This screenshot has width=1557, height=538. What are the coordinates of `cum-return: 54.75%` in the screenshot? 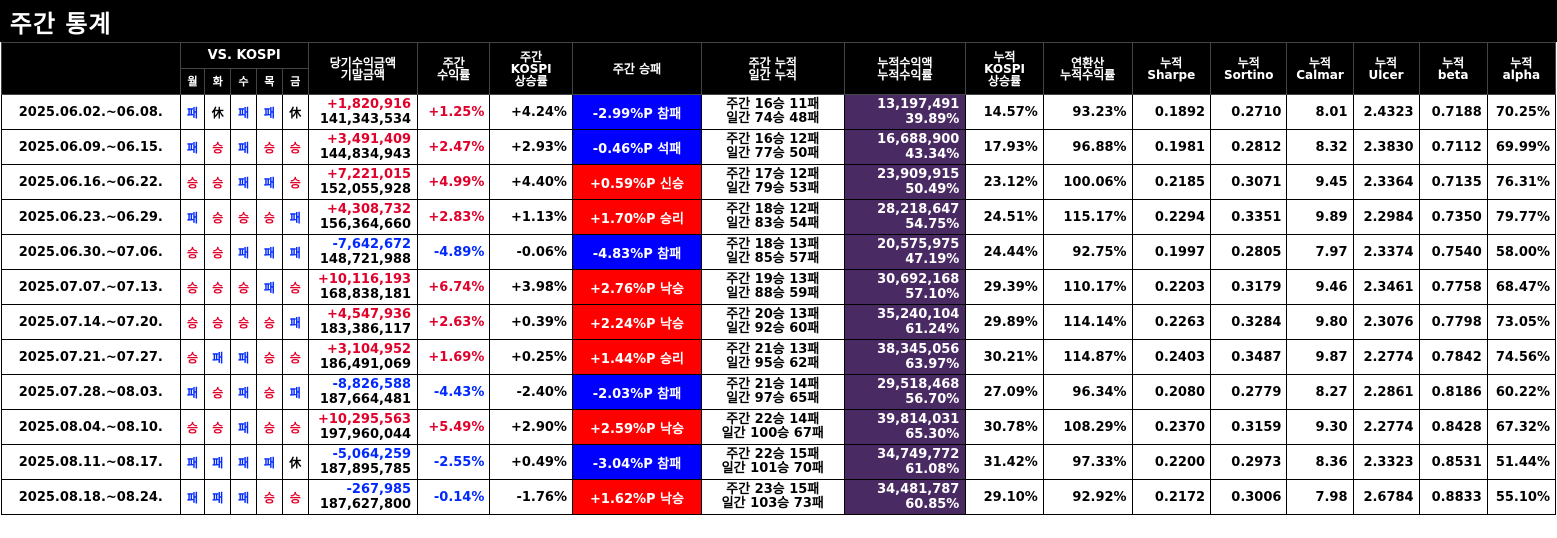 It's located at (932, 224).